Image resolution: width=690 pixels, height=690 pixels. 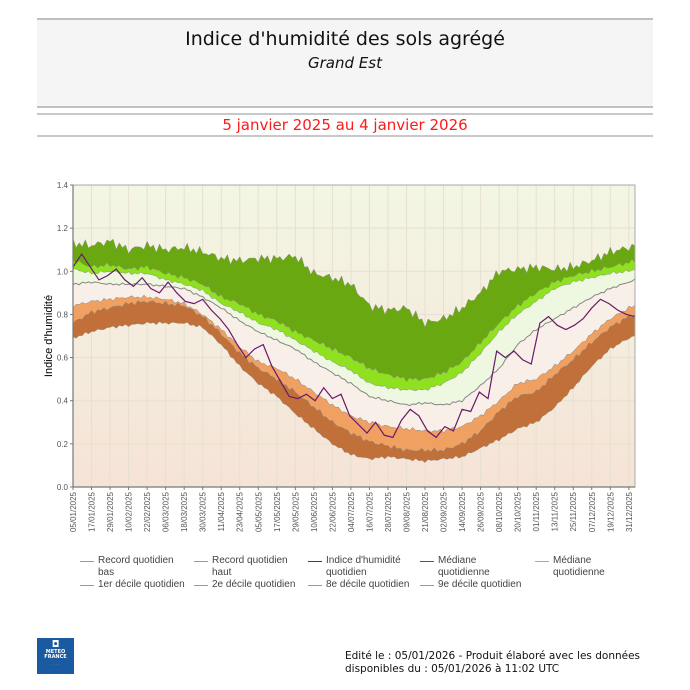 What do you see at coordinates (203, 511) in the screenshot?
I see `x-tick-label: 30/03/2025` at bounding box center [203, 511].